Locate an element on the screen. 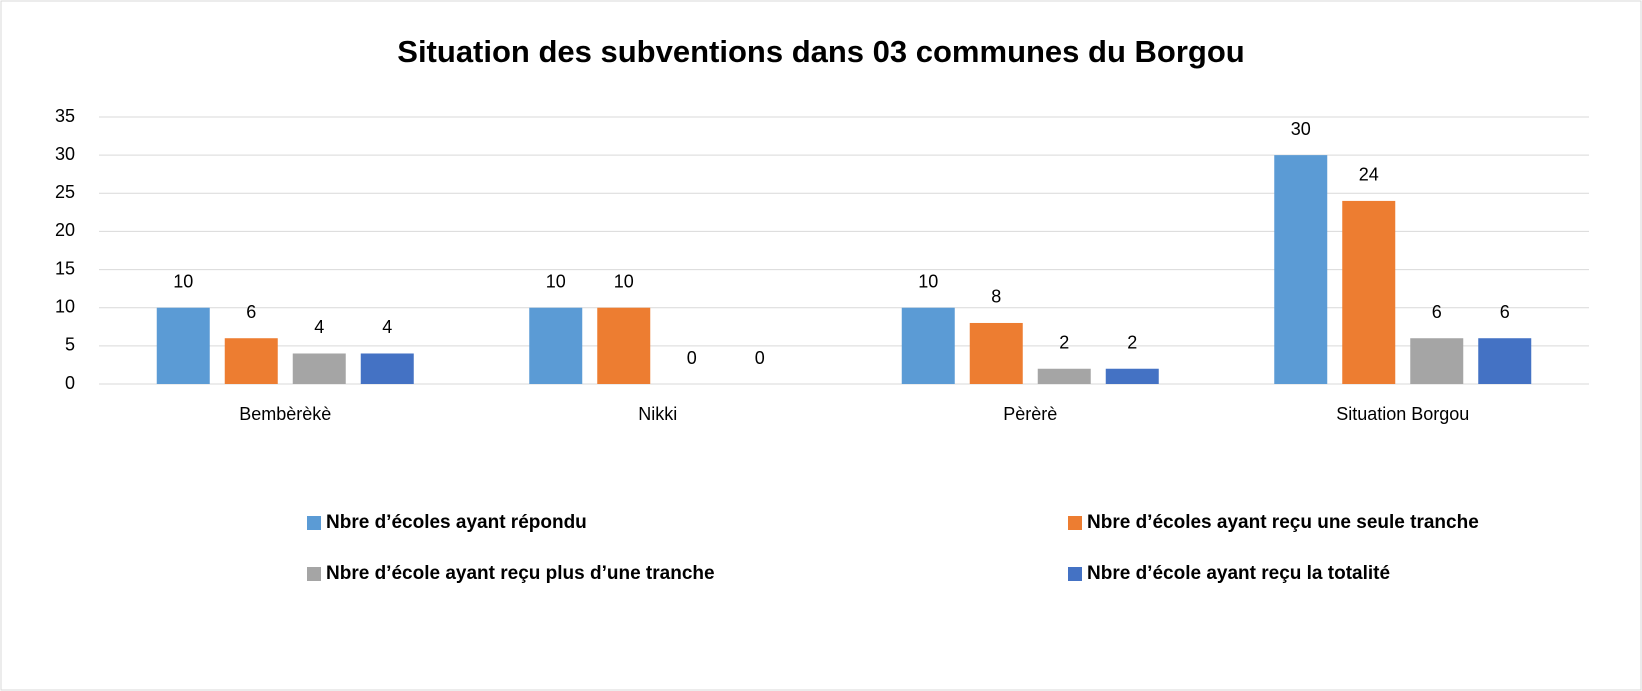  y-tick-label: 20 is located at coordinates (65, 230).